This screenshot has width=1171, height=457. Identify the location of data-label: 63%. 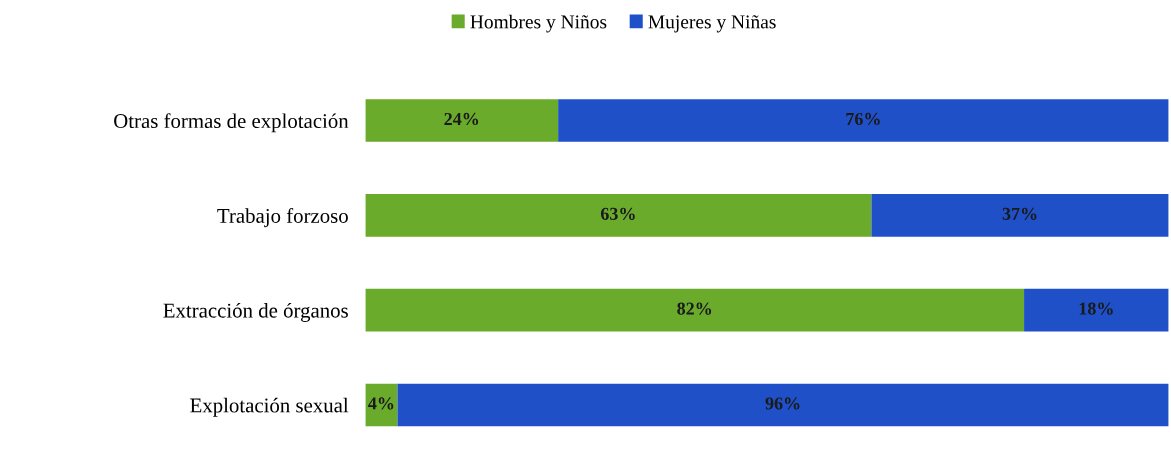
(617, 213).